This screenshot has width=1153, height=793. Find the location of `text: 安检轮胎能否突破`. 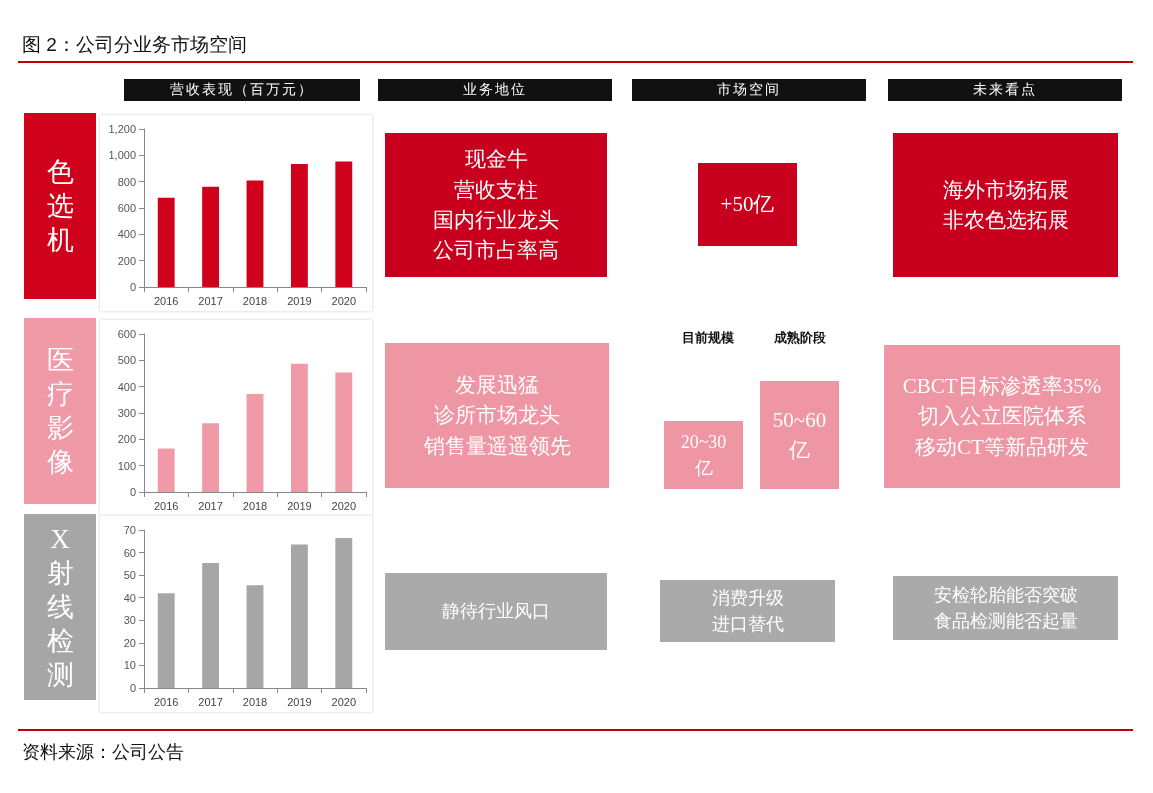

text: 安检轮胎能否突破 is located at coordinates (1005, 595).